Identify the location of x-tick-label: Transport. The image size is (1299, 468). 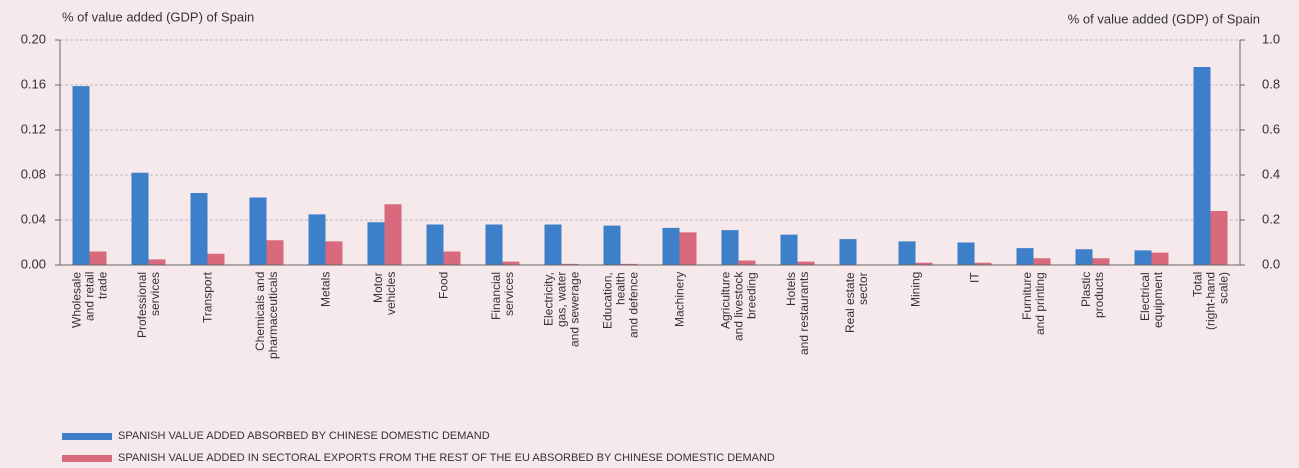
(207, 297).